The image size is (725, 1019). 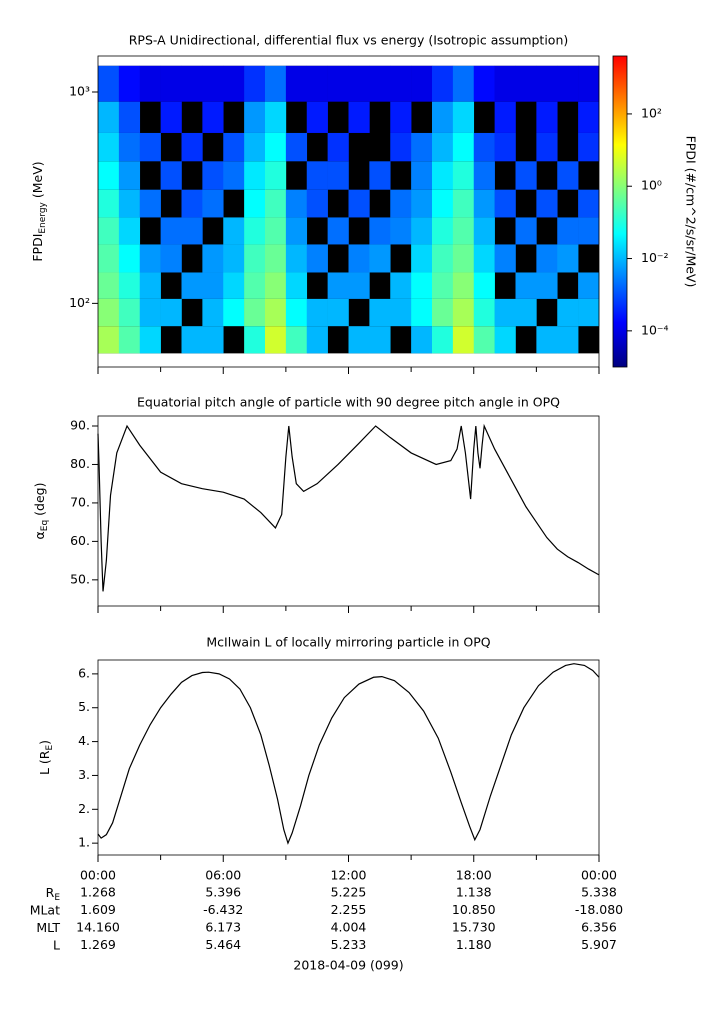 What do you see at coordinates (599, 944) in the screenshot?
I see `ephemeris-value: 5.907` at bounding box center [599, 944].